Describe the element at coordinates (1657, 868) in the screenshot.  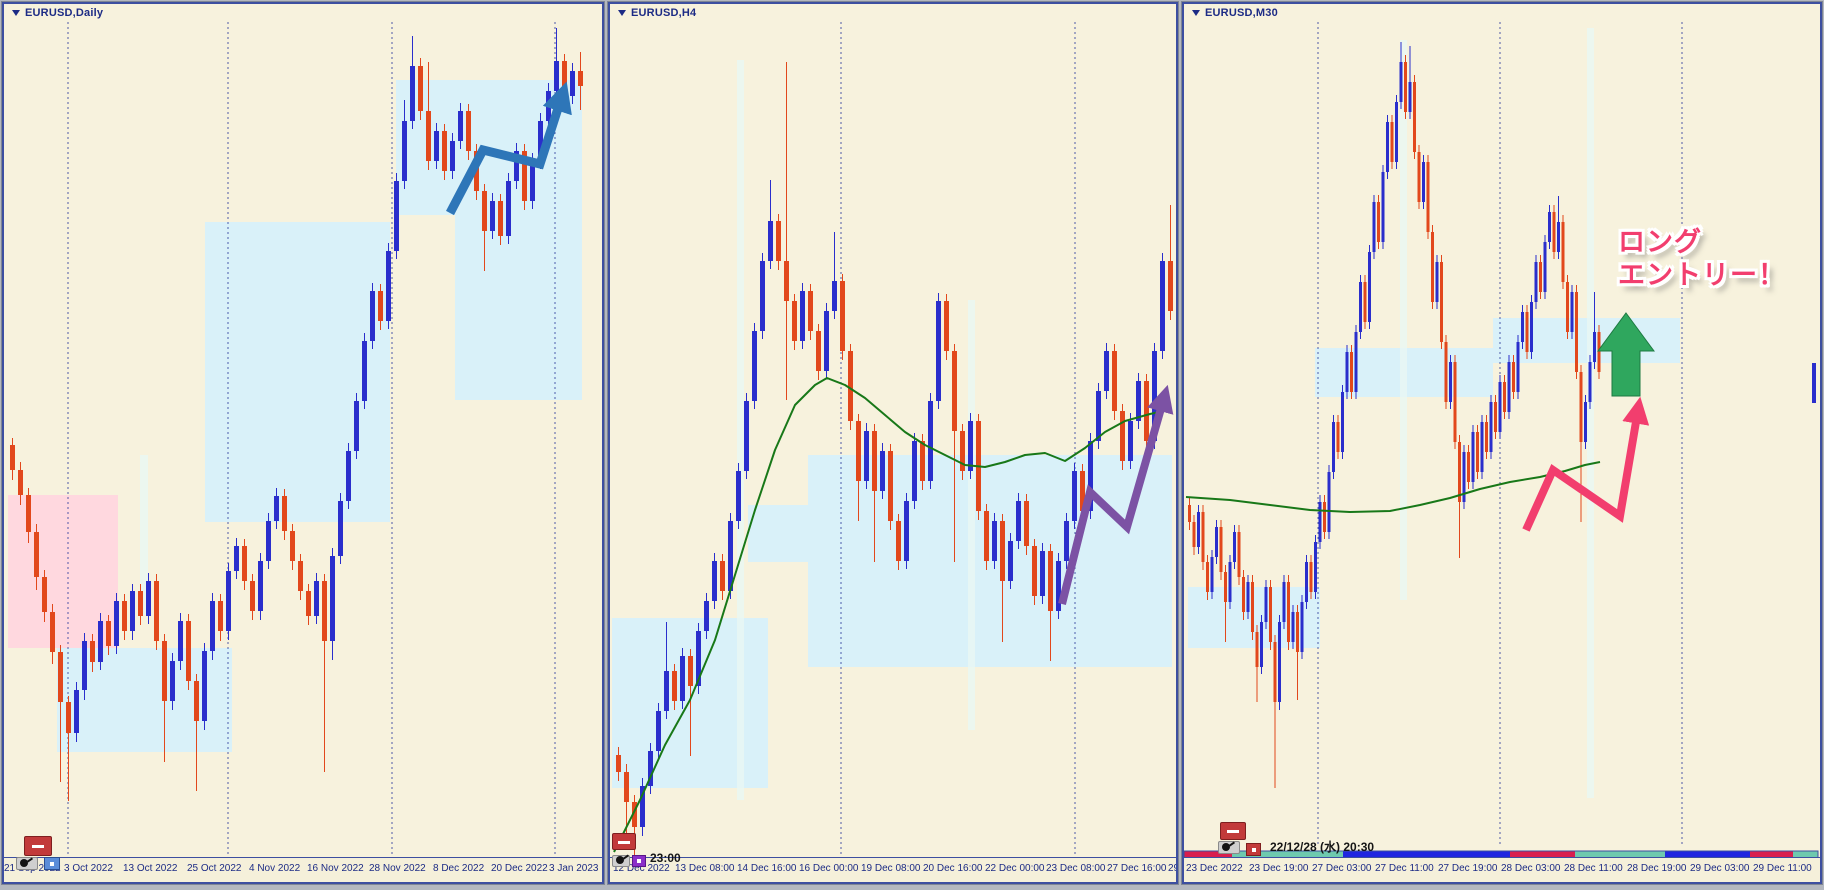
I see `x-axis-label: 28 Dec 19:00` at that location.